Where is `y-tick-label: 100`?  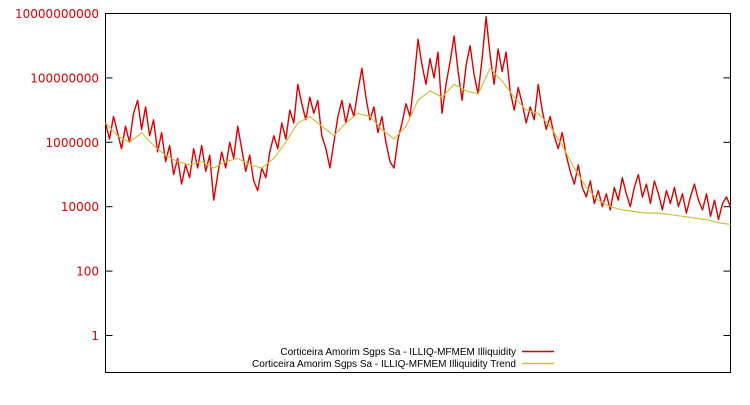 y-tick-label: 100 is located at coordinates (87, 272).